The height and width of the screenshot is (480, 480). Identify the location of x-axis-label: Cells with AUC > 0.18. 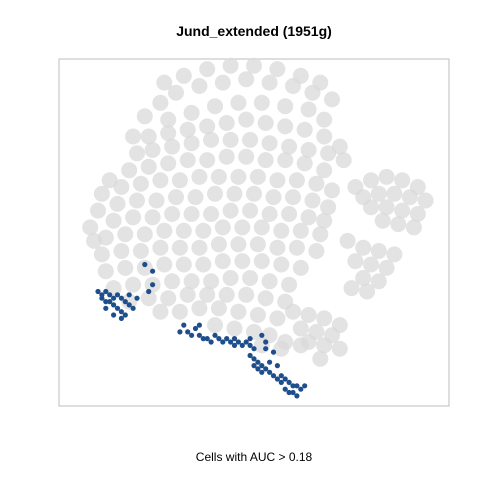
(254, 457).